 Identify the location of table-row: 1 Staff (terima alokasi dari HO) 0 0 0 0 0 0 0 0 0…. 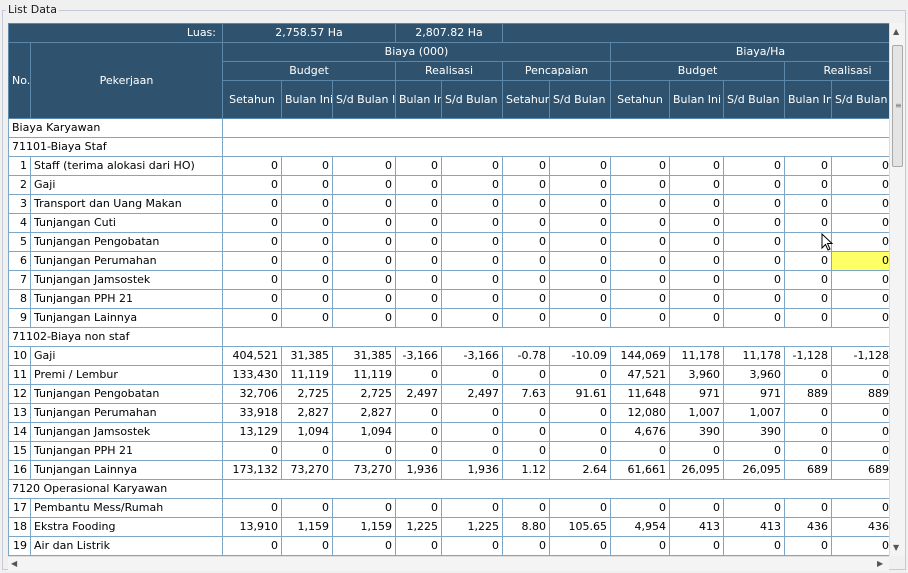
(448, 166).